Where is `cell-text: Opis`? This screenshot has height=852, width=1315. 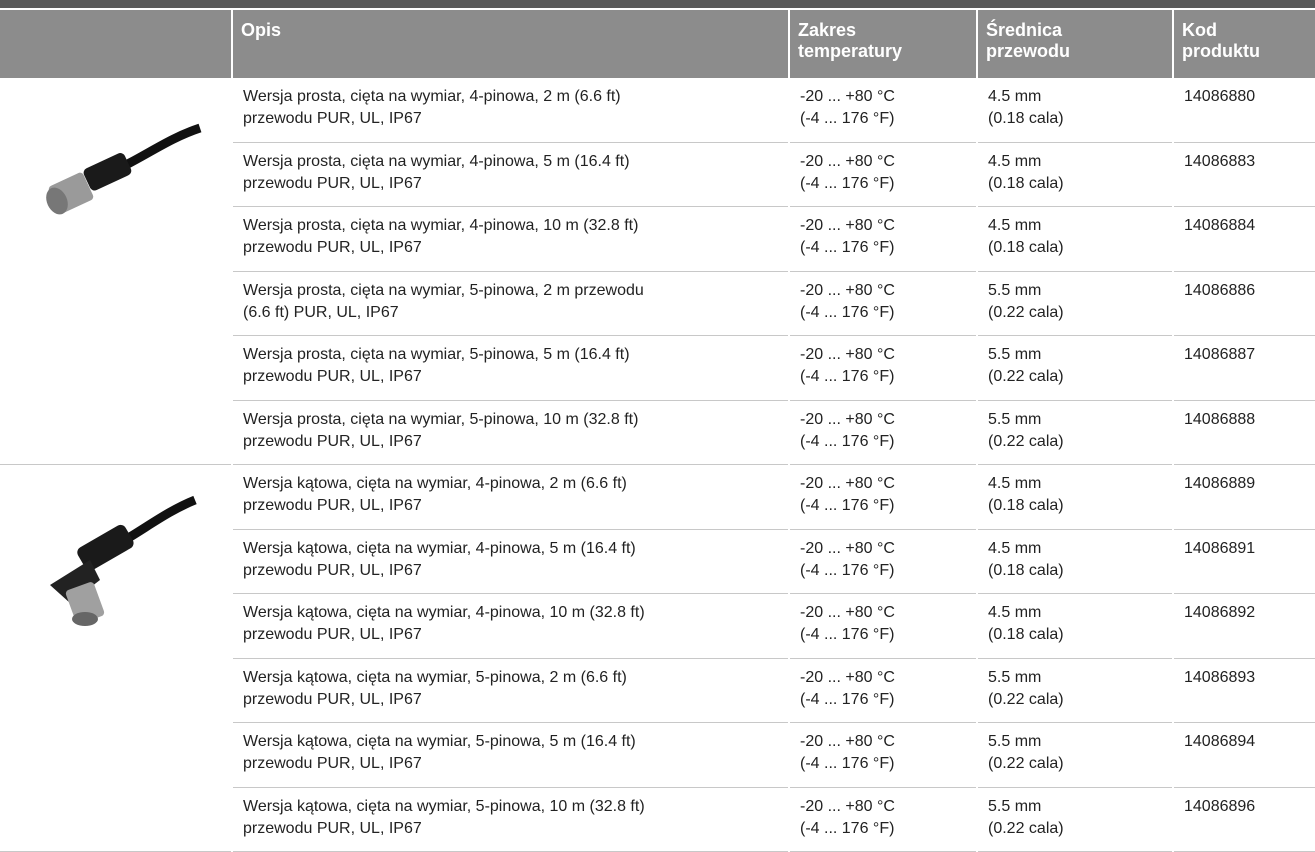
cell-text: Opis is located at coordinates (514, 30).